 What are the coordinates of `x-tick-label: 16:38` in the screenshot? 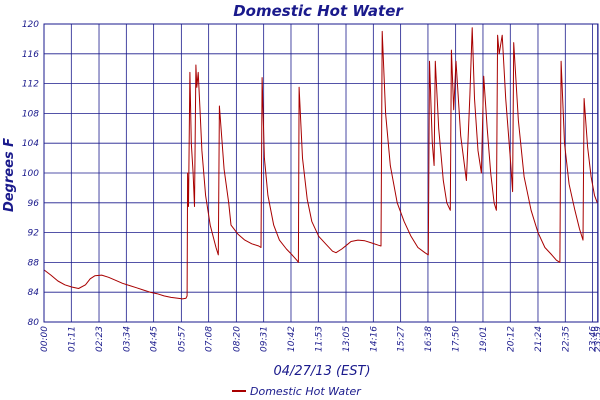 It's located at (429, 339).